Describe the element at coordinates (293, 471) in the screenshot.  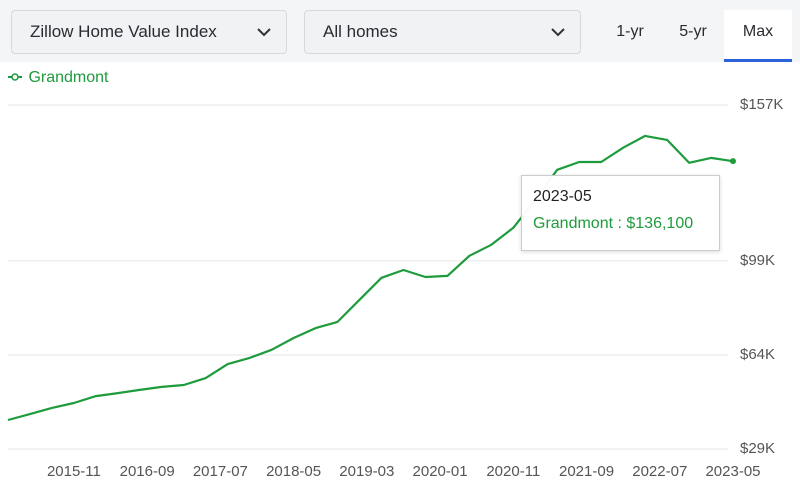
I see `x-tick-label: 2018-05` at that location.